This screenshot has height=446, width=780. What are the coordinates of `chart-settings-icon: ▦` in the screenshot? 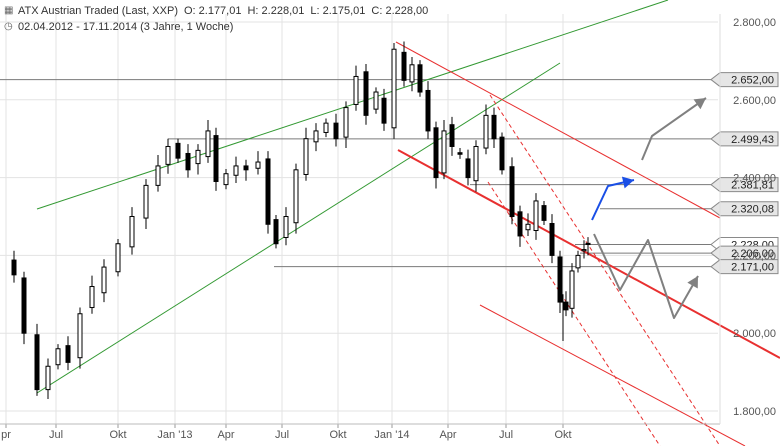 It's located at (9, 10).